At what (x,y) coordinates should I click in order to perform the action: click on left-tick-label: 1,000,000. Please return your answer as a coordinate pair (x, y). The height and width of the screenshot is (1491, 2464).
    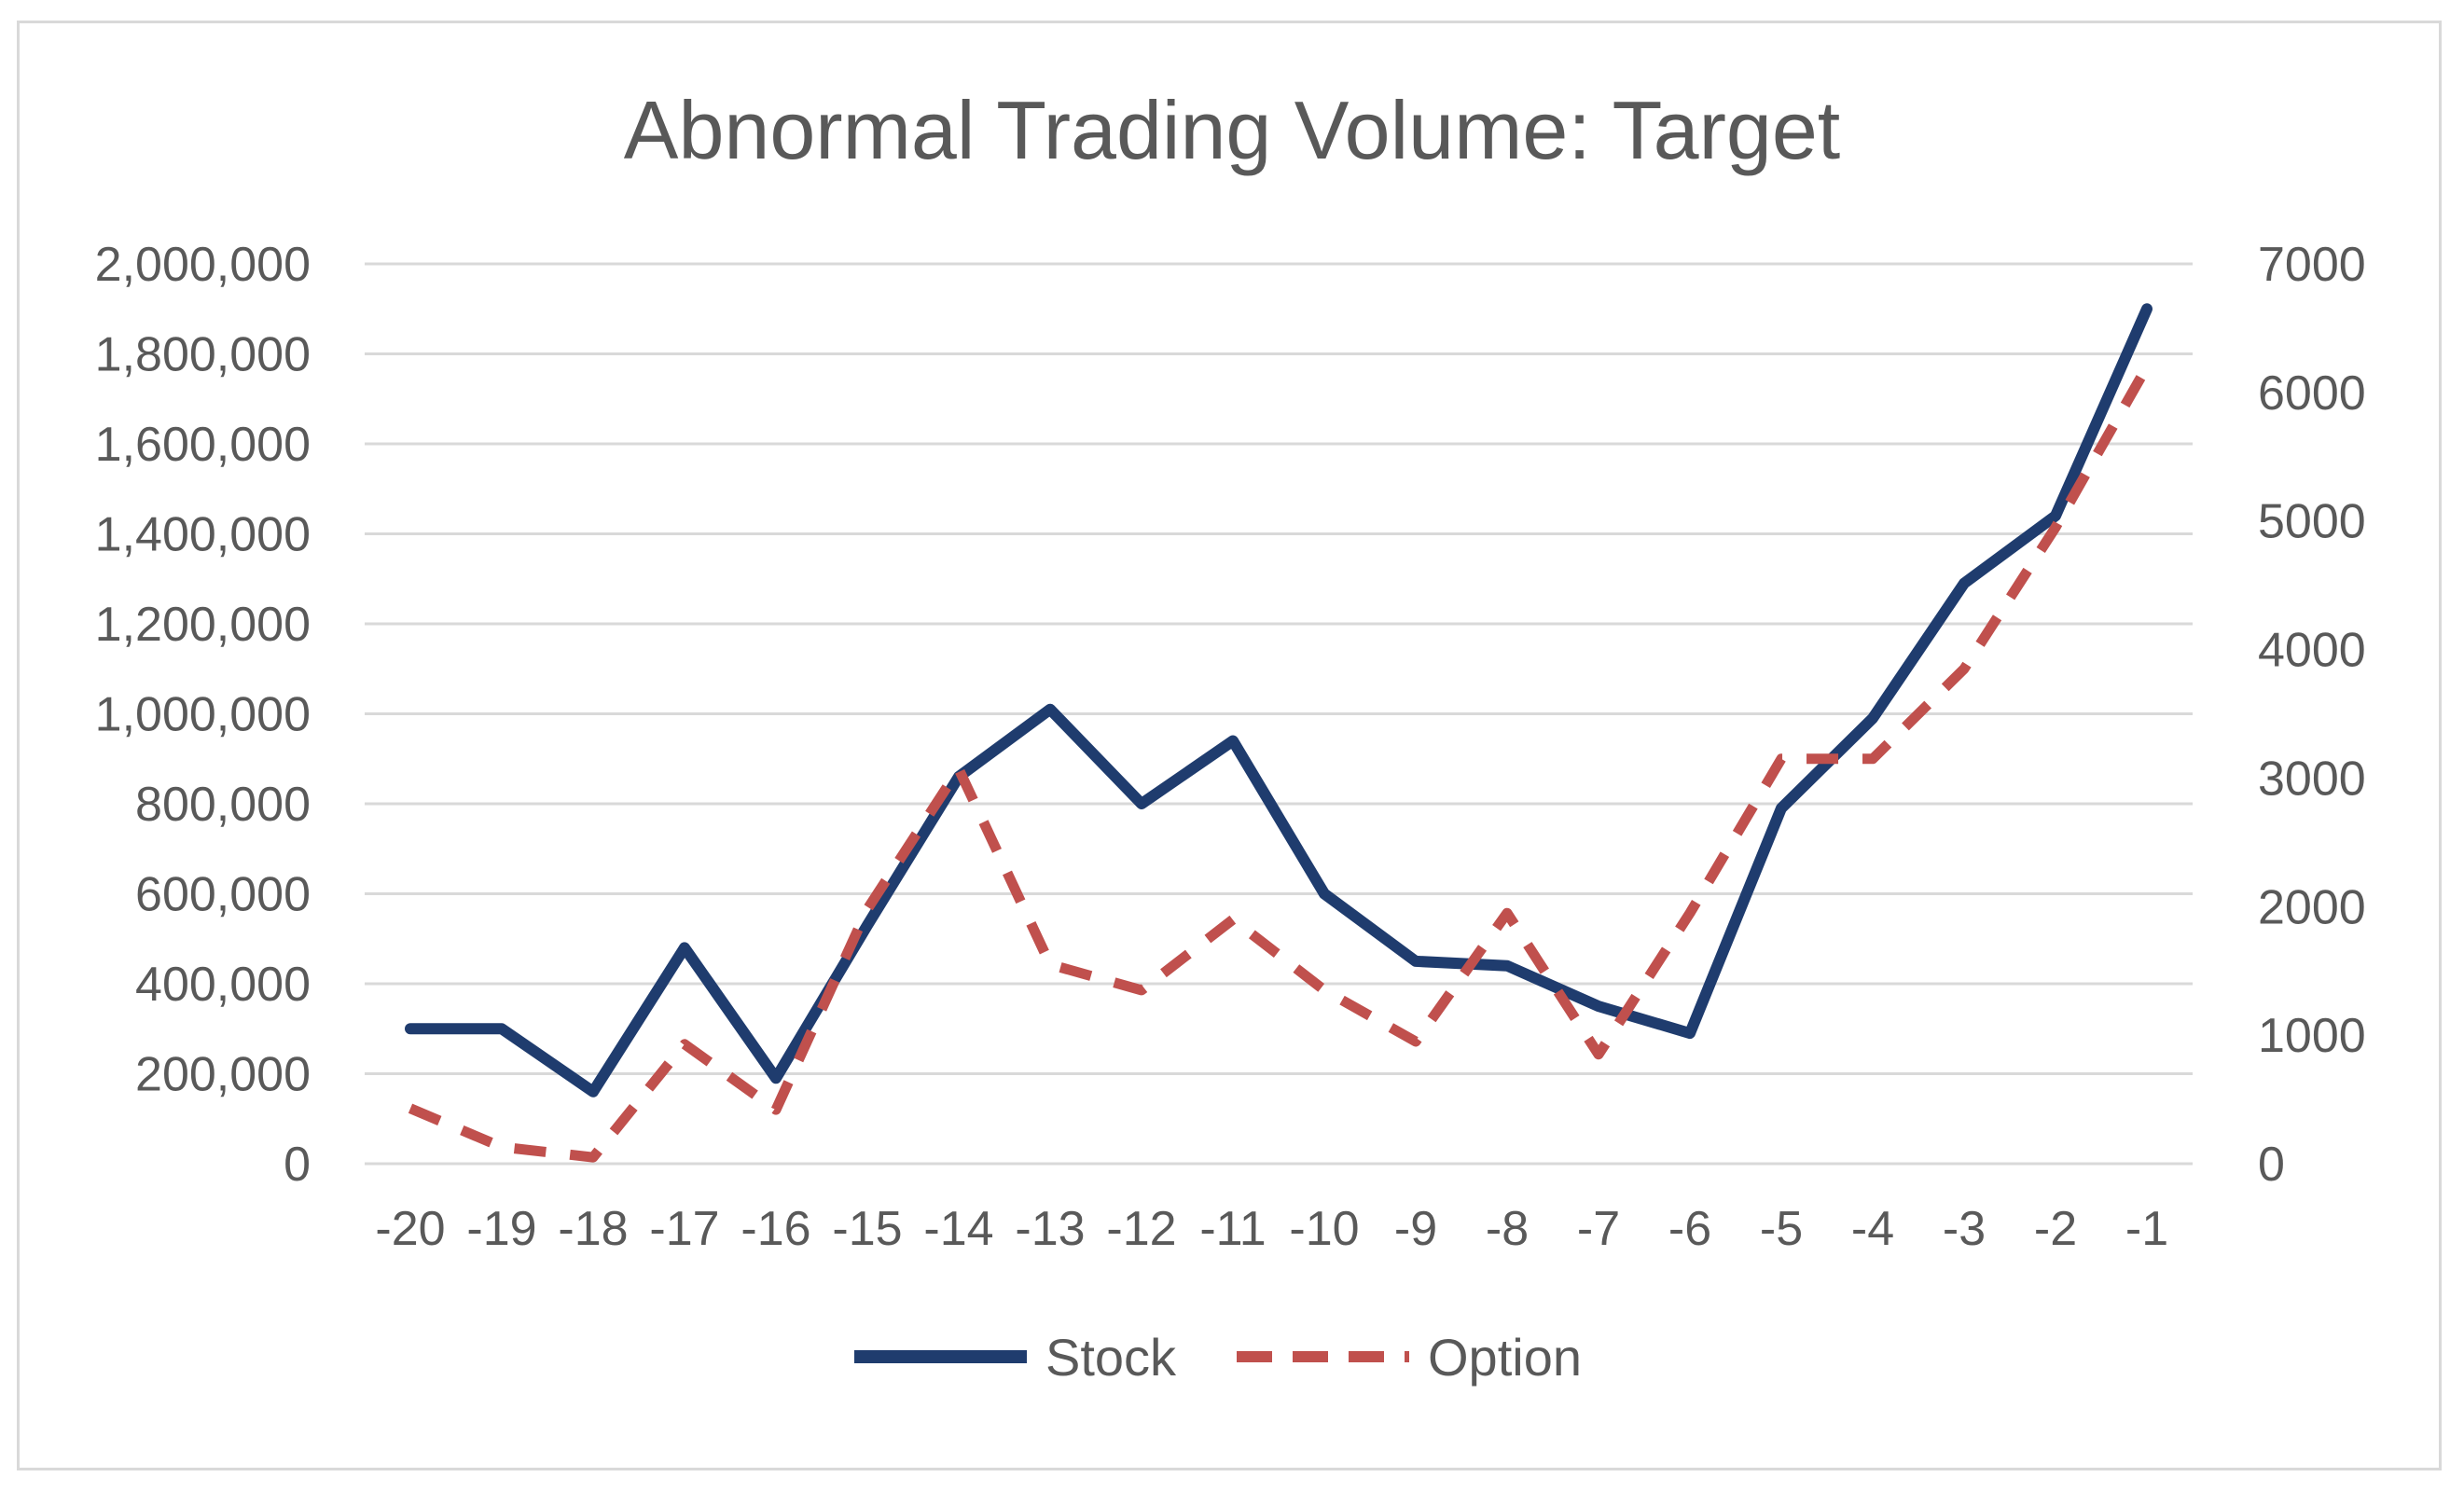
    Looking at the image, I should click on (203, 715).